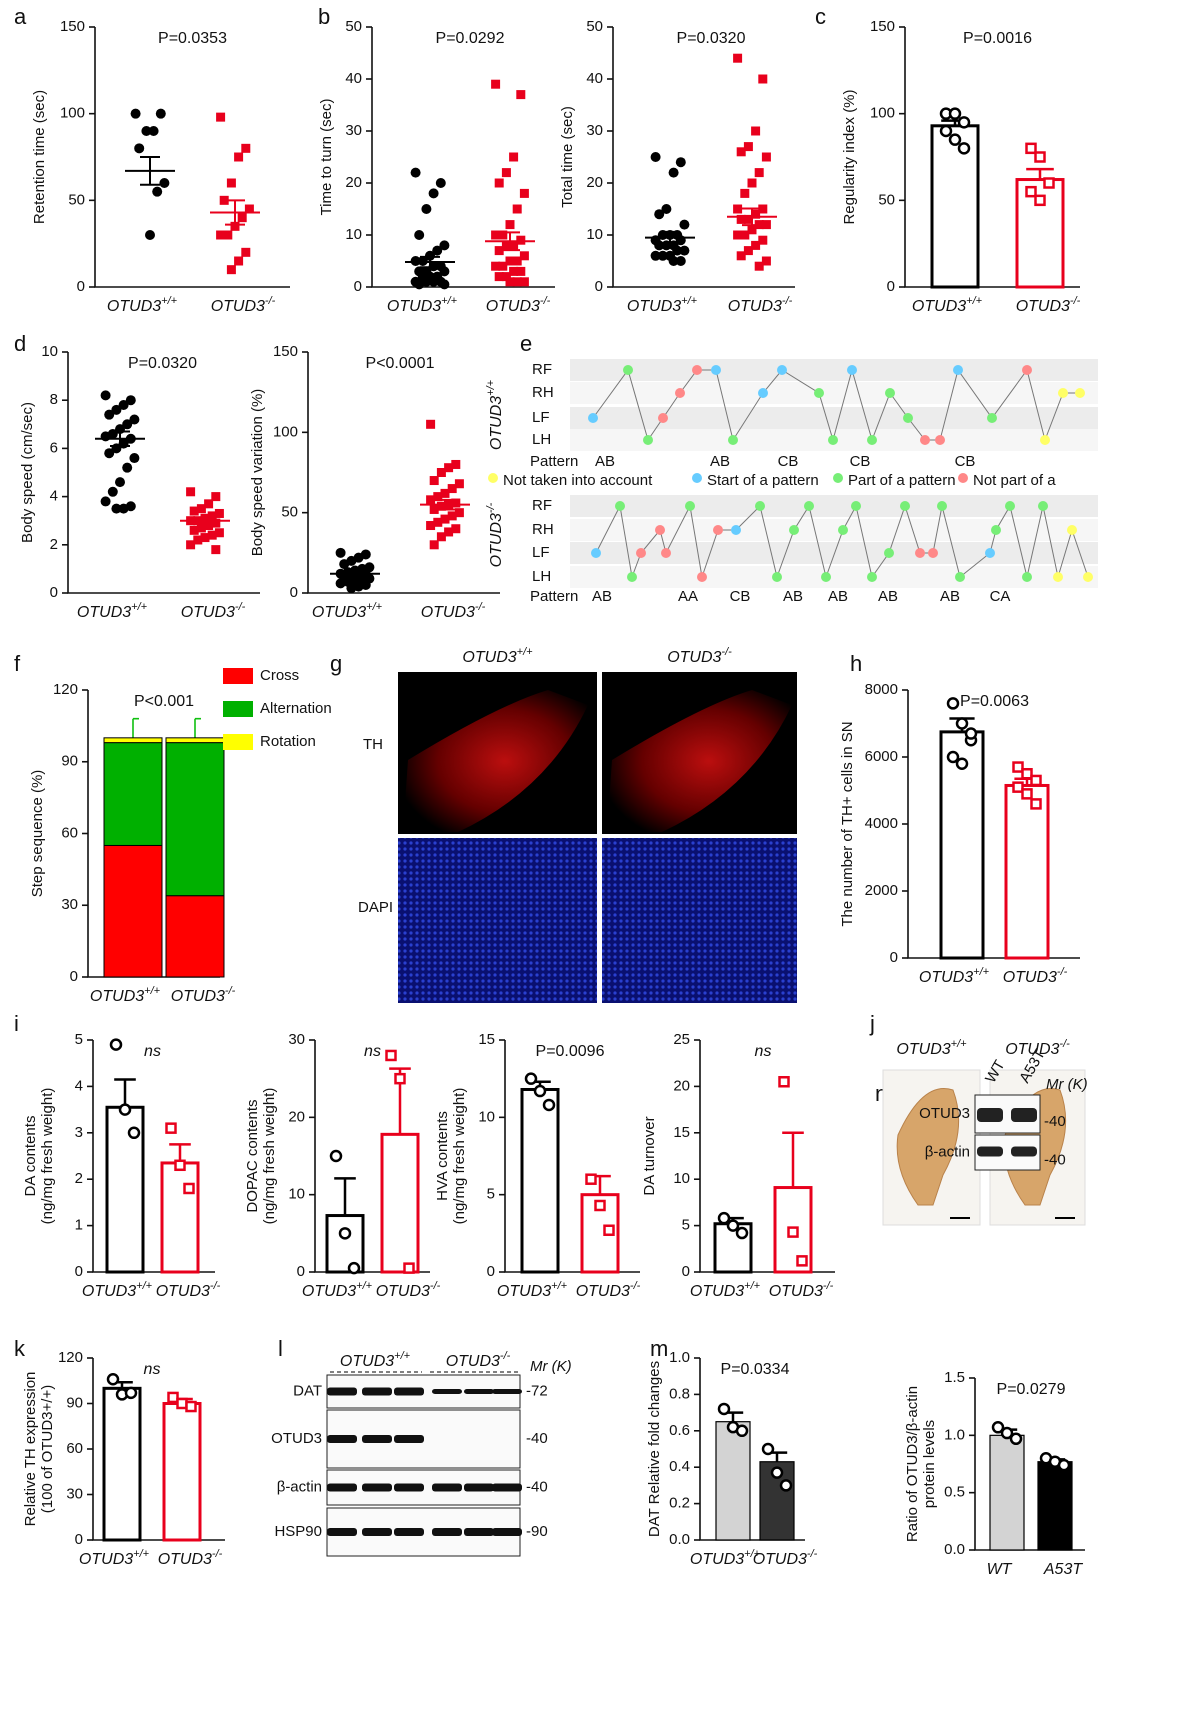  Describe the element at coordinates (1014, 480) in the screenshot. I see `legend-label: Not part of a` at that location.